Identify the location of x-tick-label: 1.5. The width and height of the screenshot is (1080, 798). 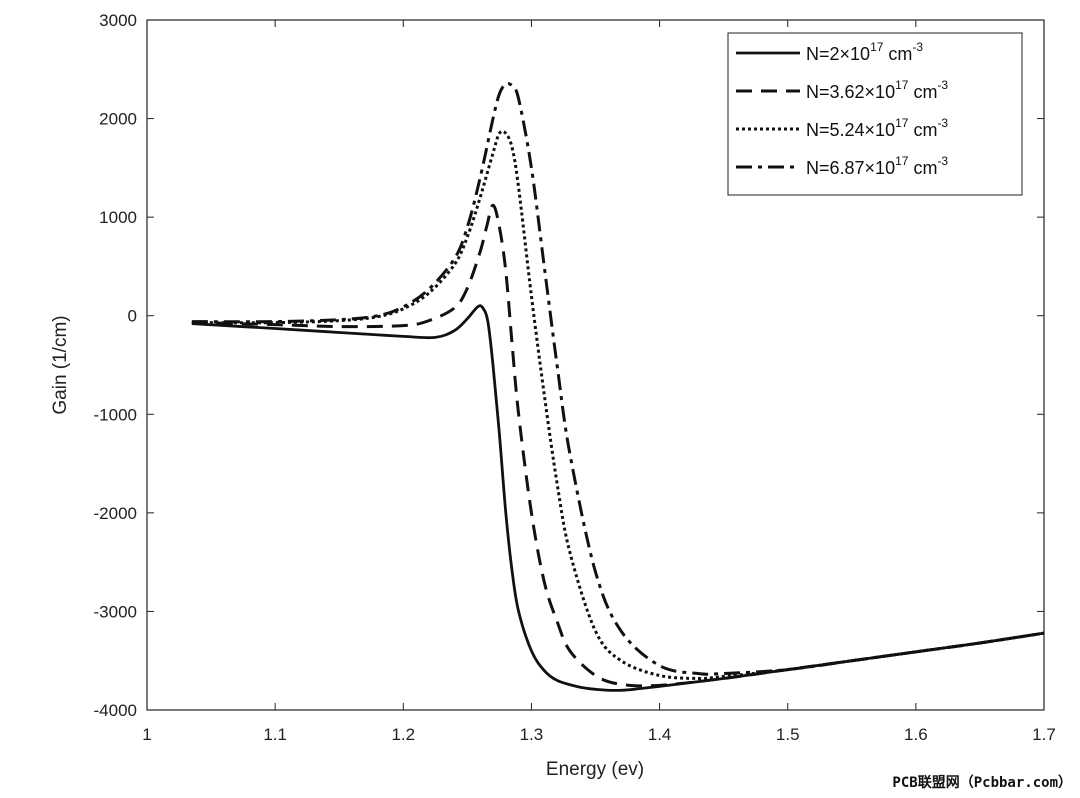
(788, 734).